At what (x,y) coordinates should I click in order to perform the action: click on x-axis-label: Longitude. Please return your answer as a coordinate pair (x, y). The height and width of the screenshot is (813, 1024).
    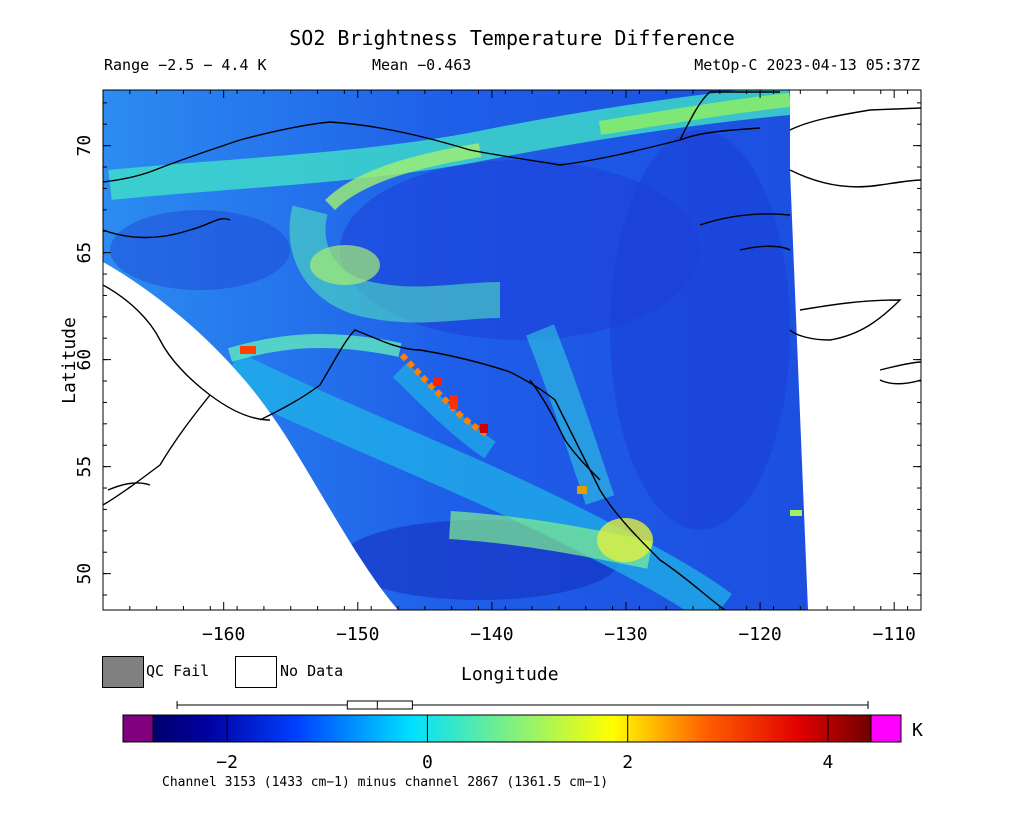
    Looking at the image, I should click on (510, 674).